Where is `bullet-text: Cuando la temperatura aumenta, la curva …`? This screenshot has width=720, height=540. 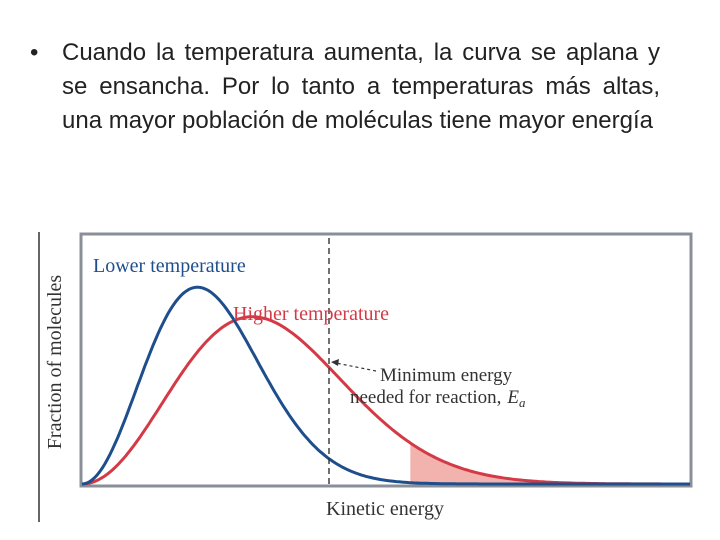 bullet-text: Cuando la temperatura aumenta, la curva … is located at coordinates (361, 86).